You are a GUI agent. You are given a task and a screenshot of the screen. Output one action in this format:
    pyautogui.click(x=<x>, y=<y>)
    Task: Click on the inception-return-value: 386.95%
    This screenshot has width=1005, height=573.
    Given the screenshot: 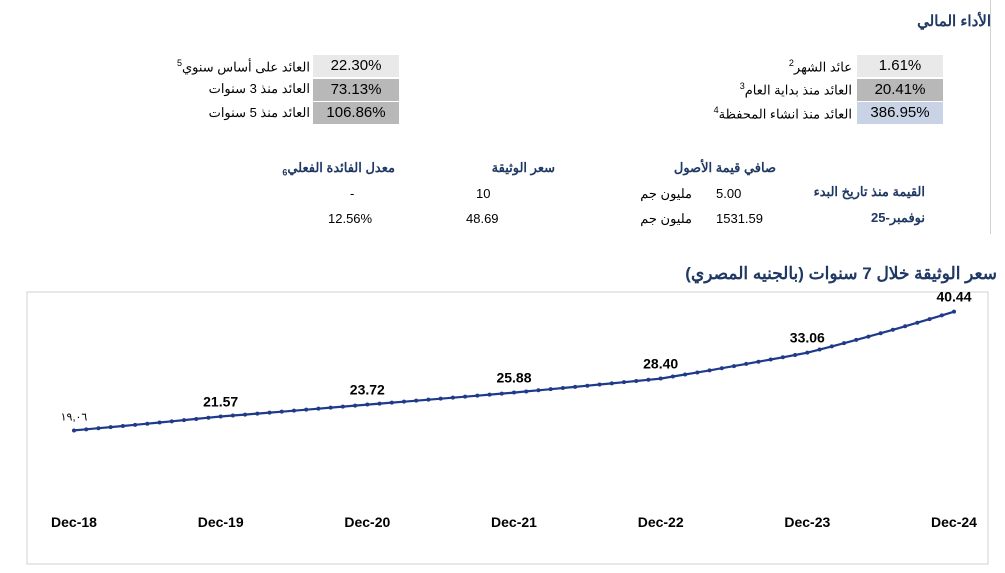 What is the action you would take?
    pyautogui.click(x=900, y=113)
    